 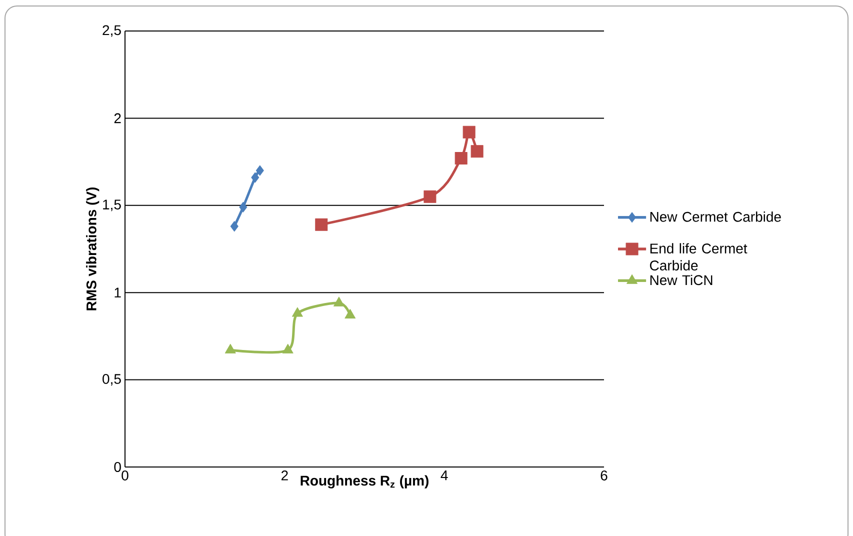 What do you see at coordinates (681, 280) in the screenshot?
I see `legend-label: New TiCN` at bounding box center [681, 280].